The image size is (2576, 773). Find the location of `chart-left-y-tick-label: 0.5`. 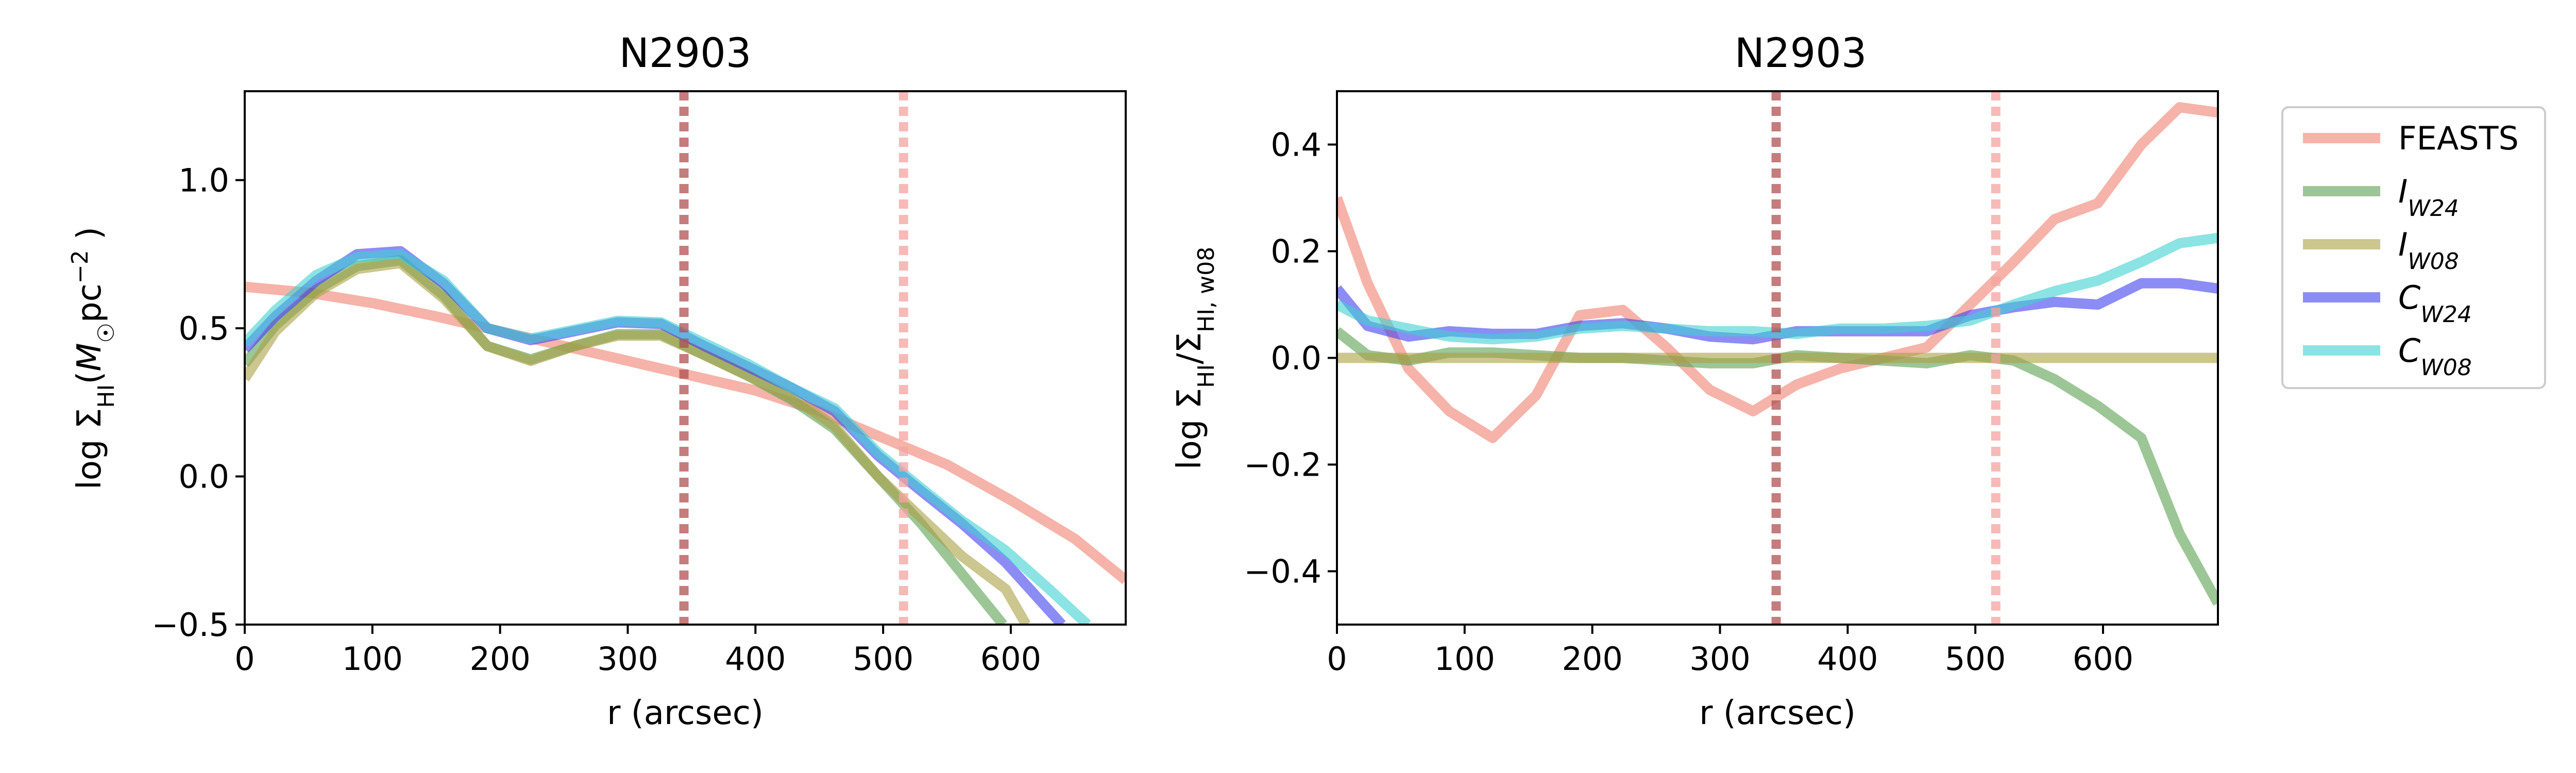

chart-left-y-tick-label: 0.5 is located at coordinates (203, 328).